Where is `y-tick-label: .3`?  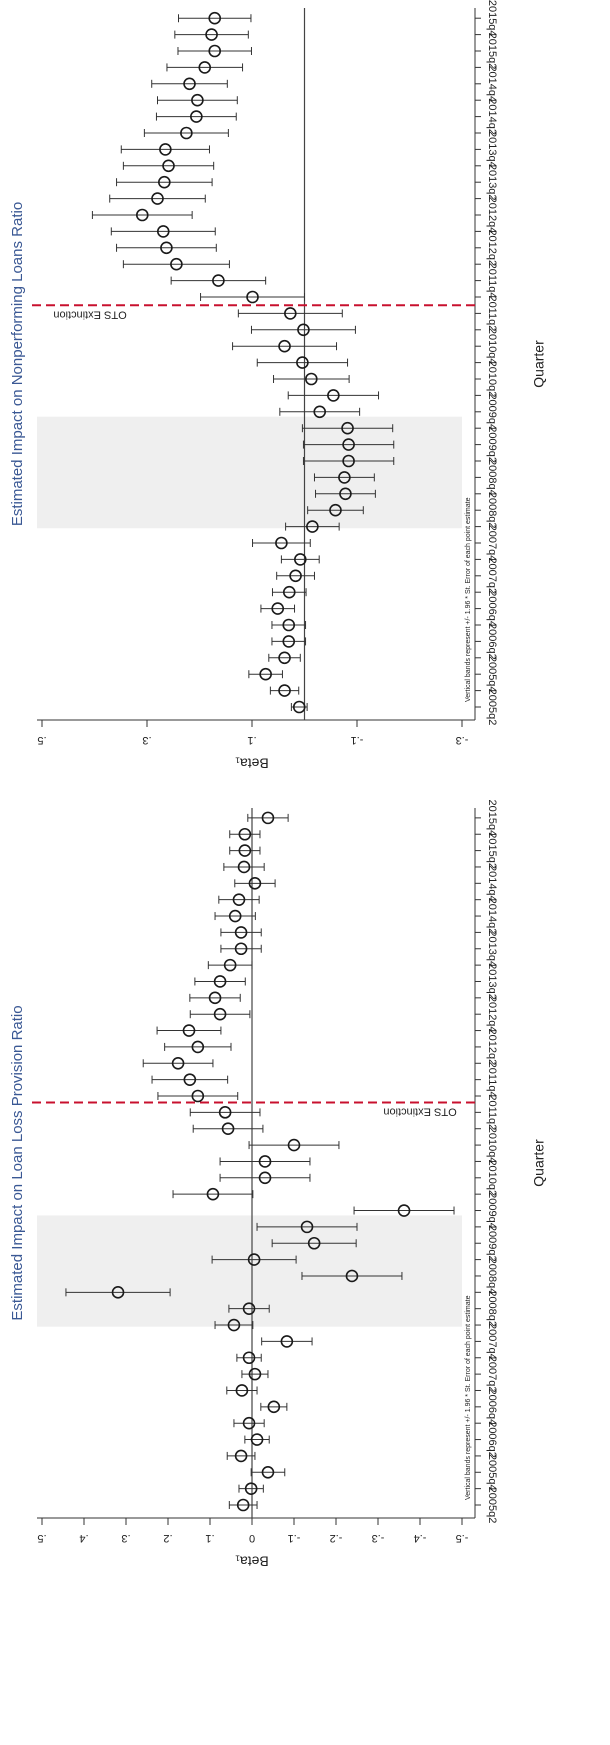
y-tick-label: .3 is located at coordinates (125, 1538).